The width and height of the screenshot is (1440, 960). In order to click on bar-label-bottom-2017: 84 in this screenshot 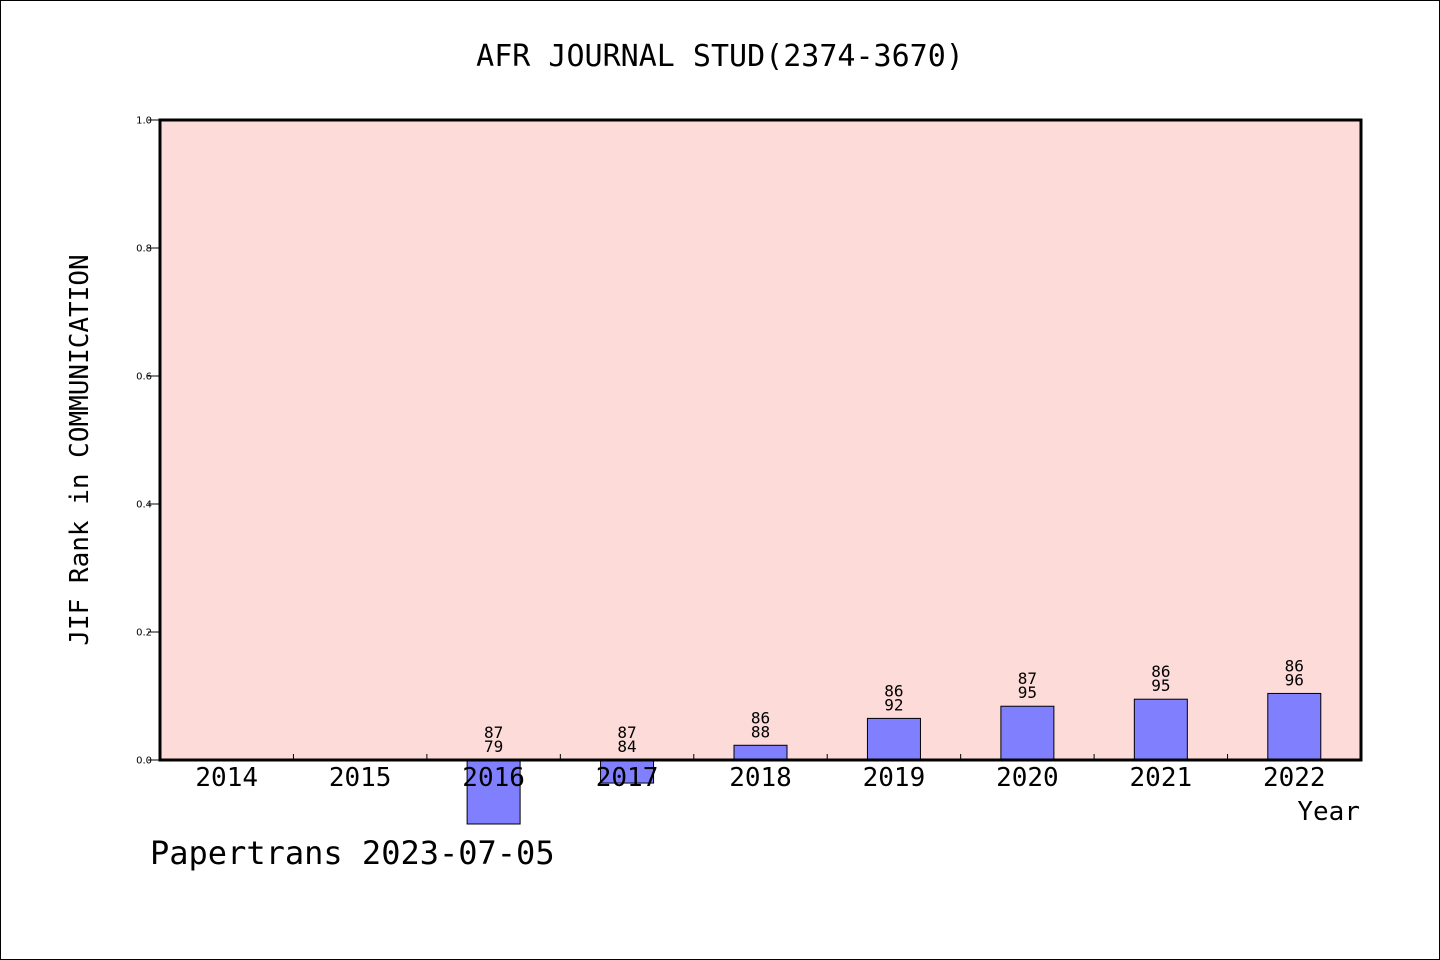, I will do `click(626, 746)`.